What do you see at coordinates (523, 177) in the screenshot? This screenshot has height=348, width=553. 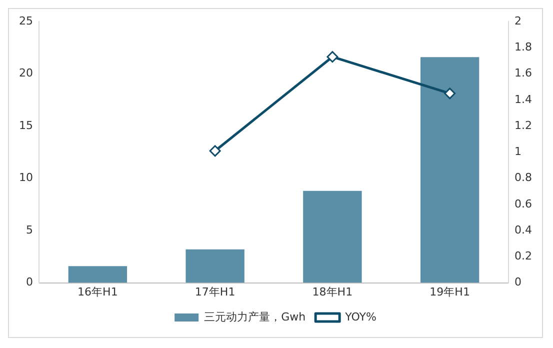 I see `y2-tick-label: 0.8` at bounding box center [523, 177].